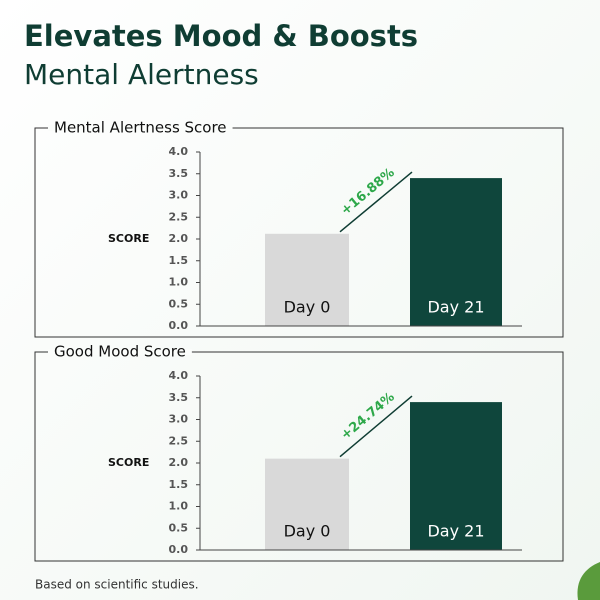  I want to click on panel-title: Mental Alertness Score, so click(140, 128).